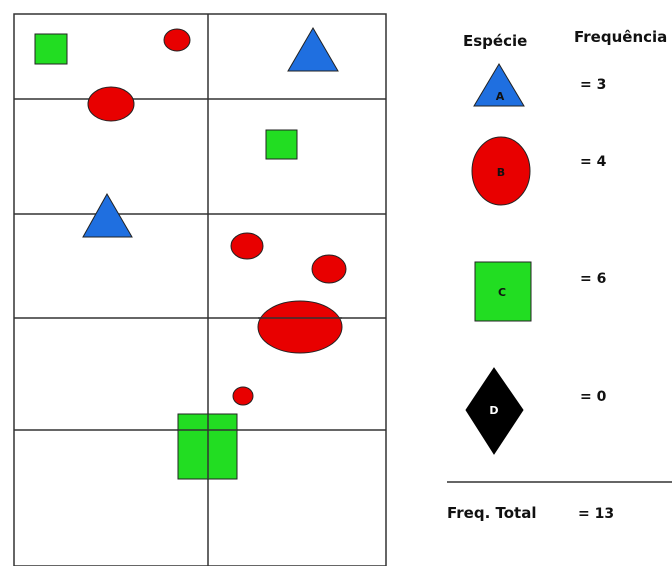 This screenshot has height=566, width=672. I want to click on legend-frequency-d: = 0, so click(593, 397).